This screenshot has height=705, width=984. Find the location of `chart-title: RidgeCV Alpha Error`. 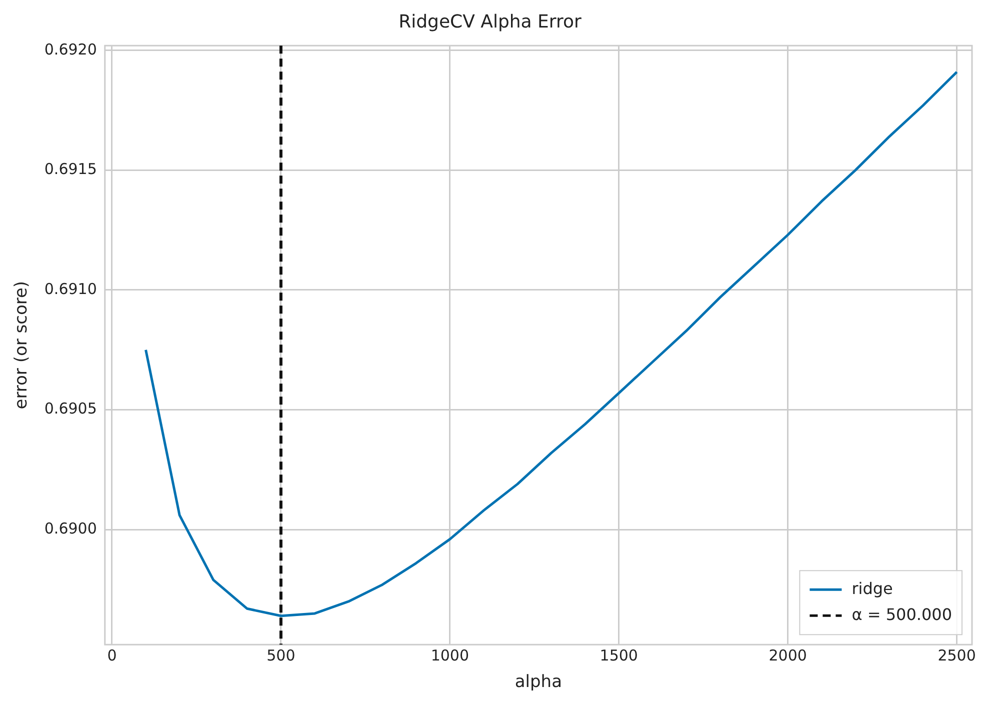

chart-title: RidgeCV Alpha Error is located at coordinates (490, 21).